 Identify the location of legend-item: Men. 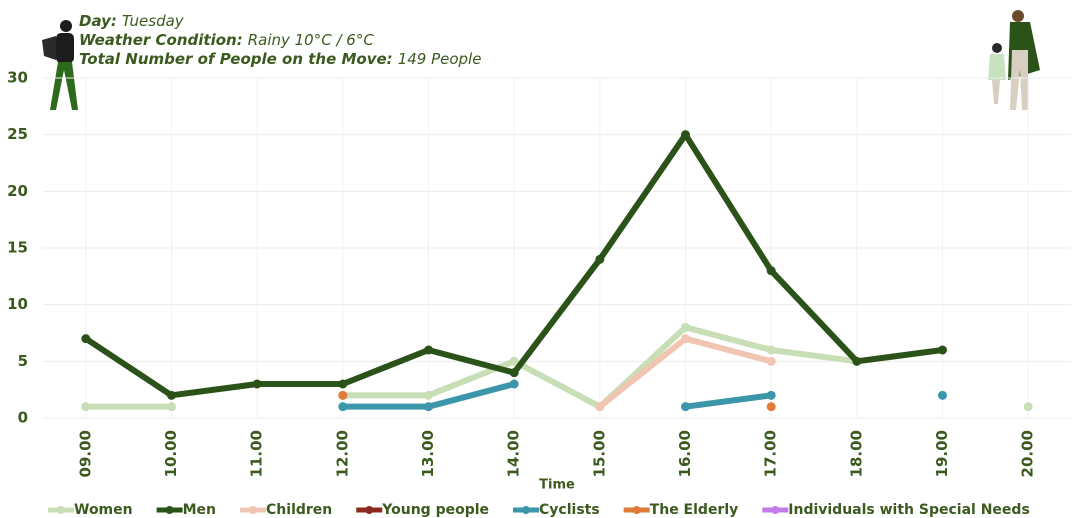
(186, 510).